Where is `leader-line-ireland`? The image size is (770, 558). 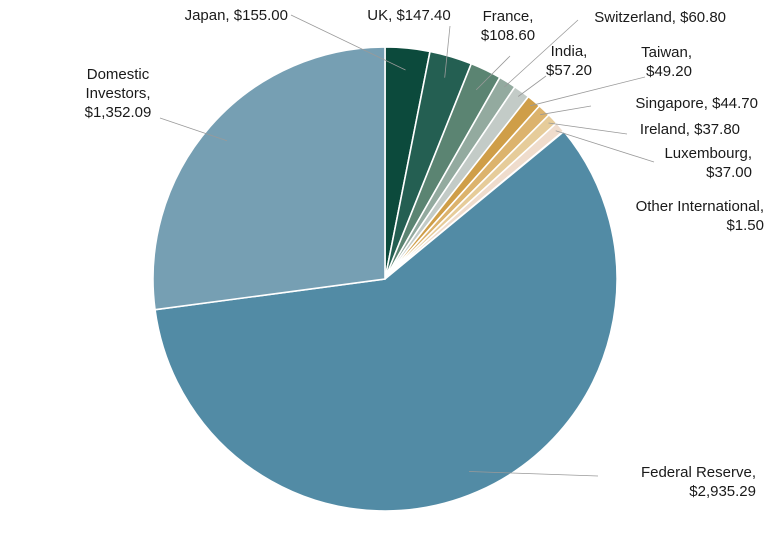
leader-line-ireland is located at coordinates (588, 128).